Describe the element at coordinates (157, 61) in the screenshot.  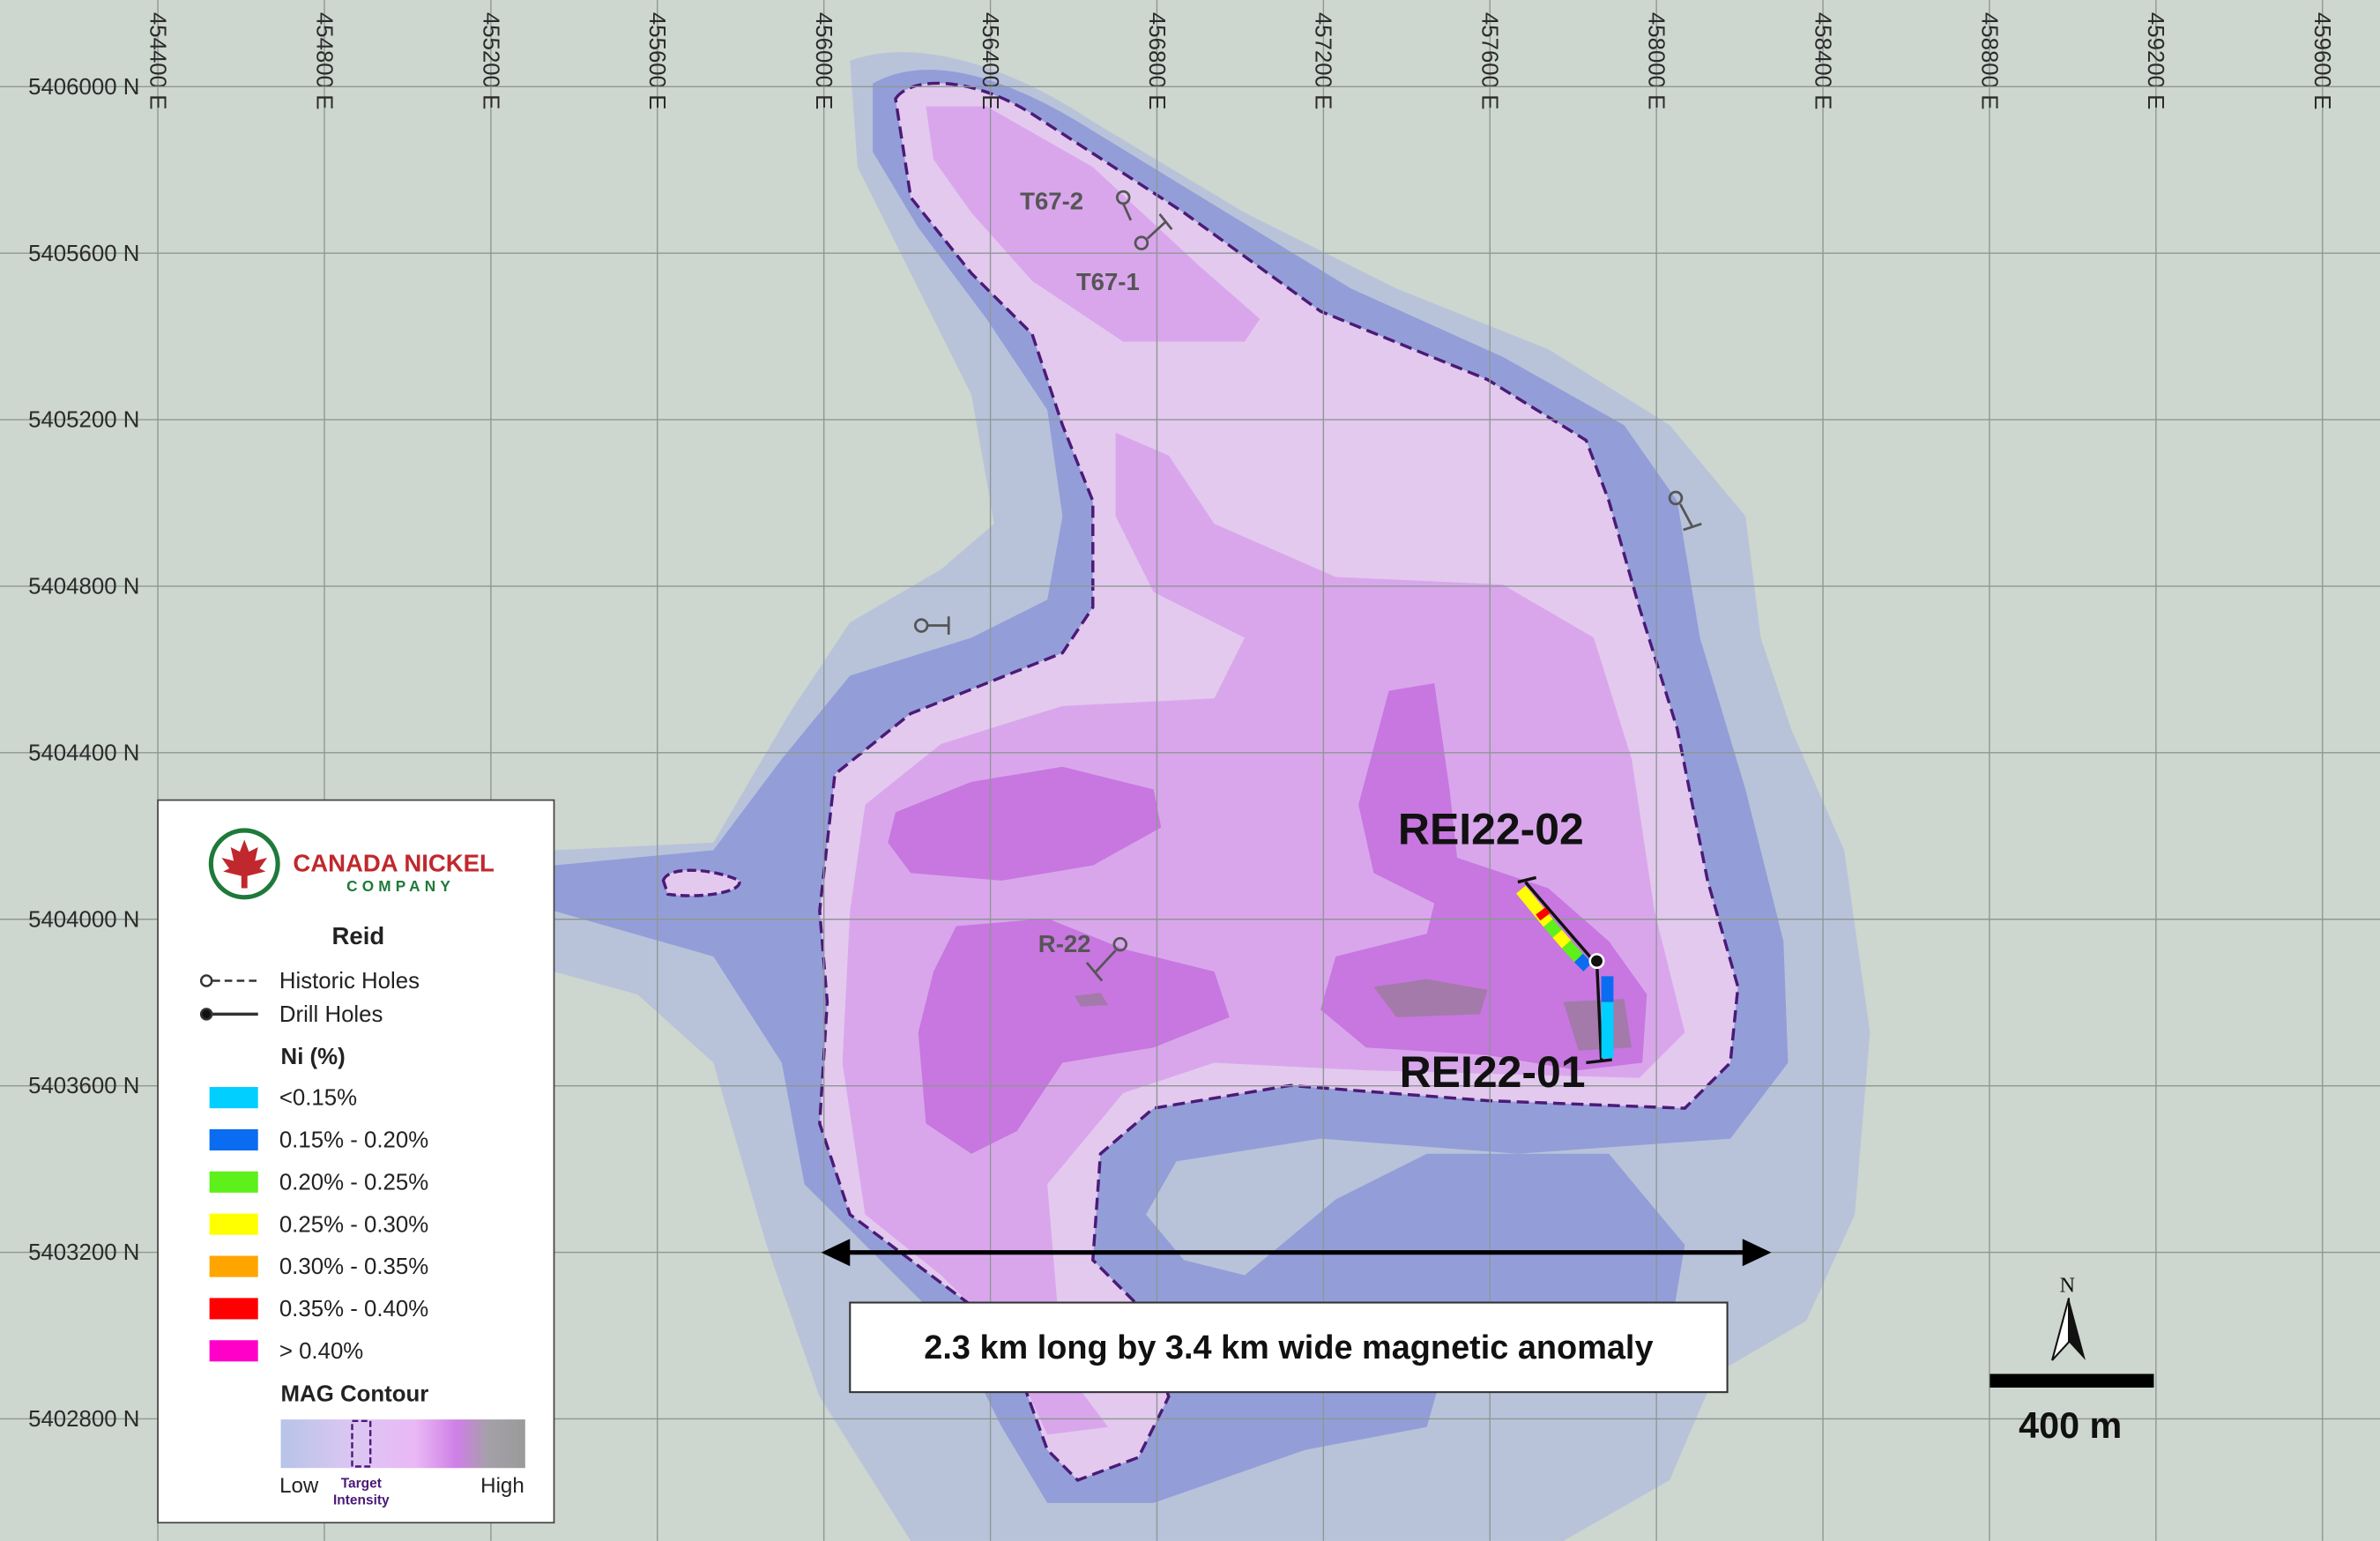
I see `easting-label: 454400 E` at that location.